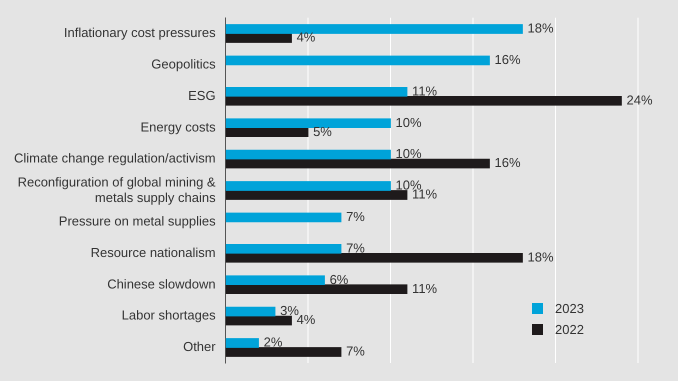 The image size is (678, 381). Describe the element at coordinates (202, 95) in the screenshot. I see `y-tick-label: ESG` at that location.